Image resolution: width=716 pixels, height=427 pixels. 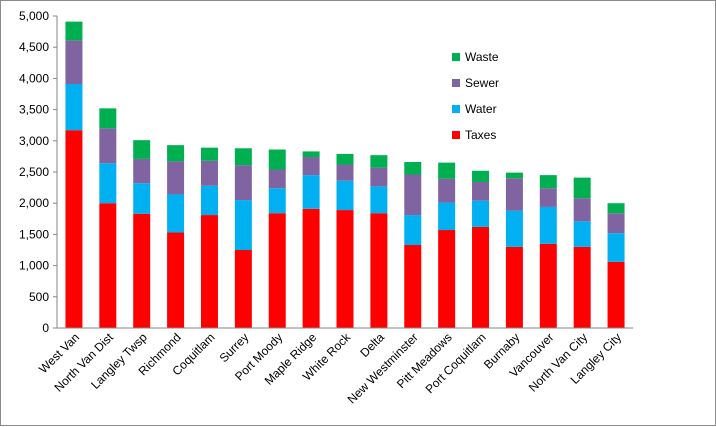 What do you see at coordinates (456, 57) in the screenshot?
I see `legend-swatch-waste` at bounding box center [456, 57].